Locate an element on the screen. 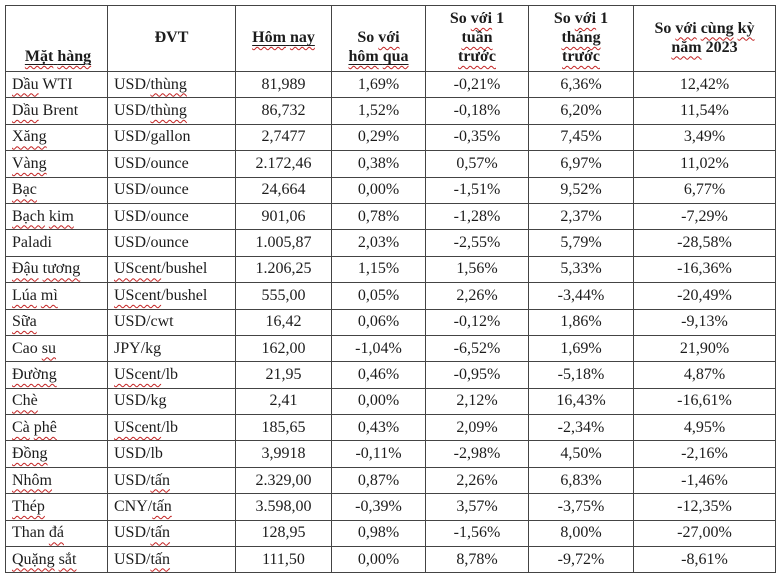 This screenshot has height=573, width=778. column-header-so-voi-hom-qua: So với hôm qua is located at coordinates (378, 38).